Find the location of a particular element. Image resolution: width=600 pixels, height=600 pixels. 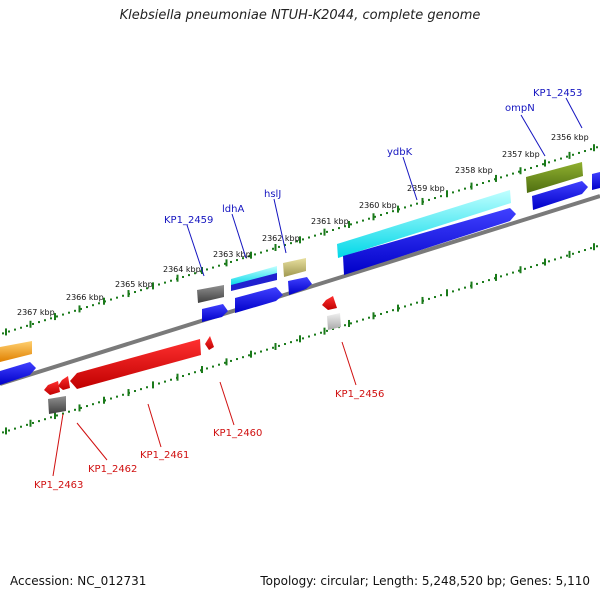

kbp-label-2366: 2366 kbp is located at coordinates (85, 297).